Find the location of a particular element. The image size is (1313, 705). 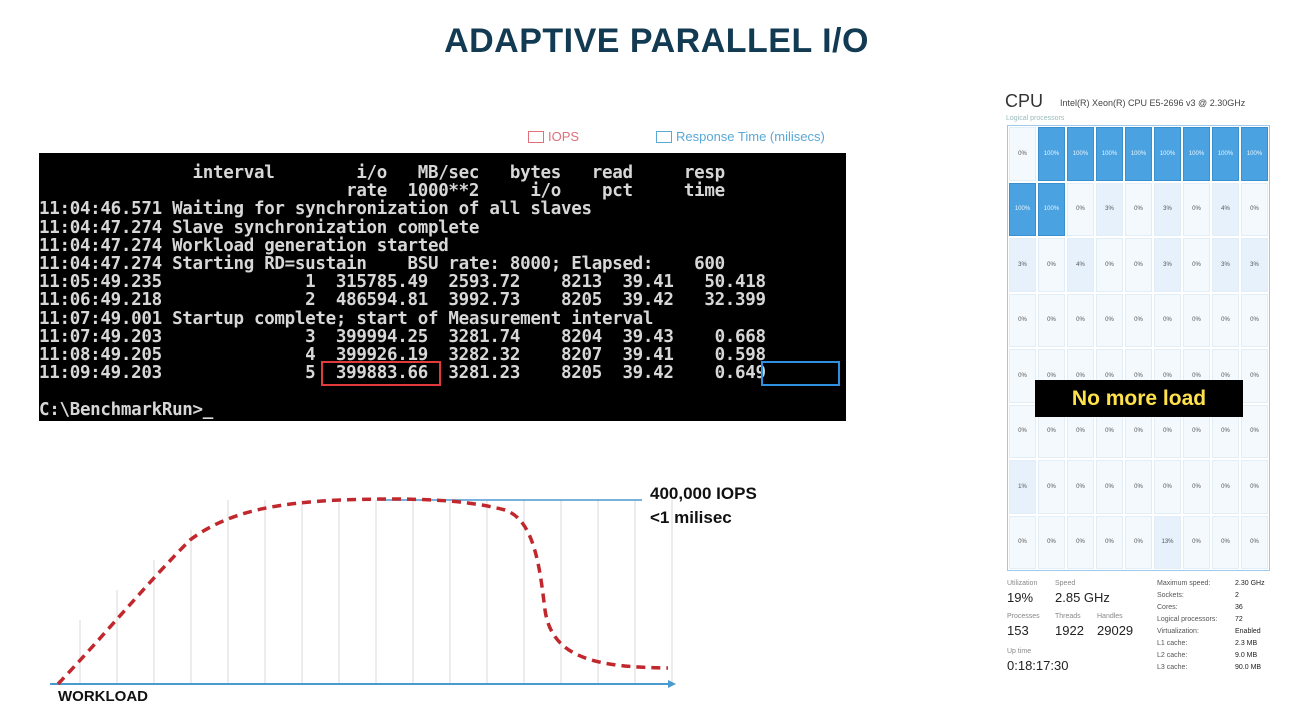

handles-label: Handles is located at coordinates (1110, 616).